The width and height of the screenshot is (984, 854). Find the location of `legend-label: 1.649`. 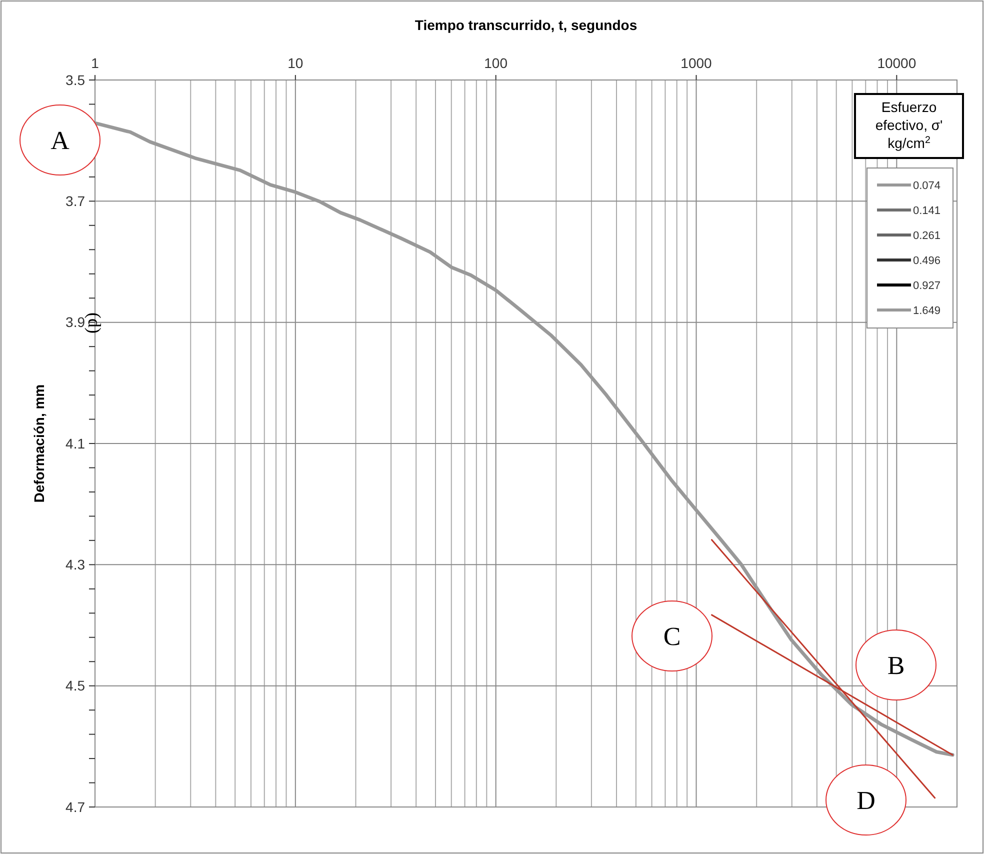

legend-label: 1.649 is located at coordinates (927, 310).